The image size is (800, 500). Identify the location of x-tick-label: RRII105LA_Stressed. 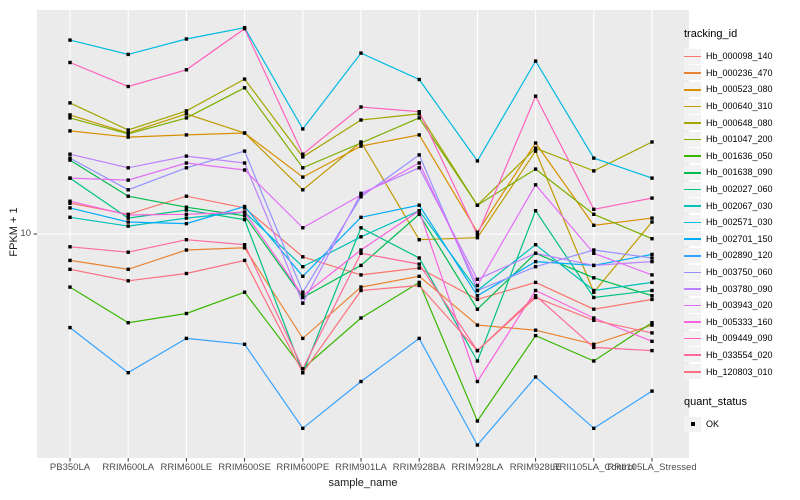
(652, 467).